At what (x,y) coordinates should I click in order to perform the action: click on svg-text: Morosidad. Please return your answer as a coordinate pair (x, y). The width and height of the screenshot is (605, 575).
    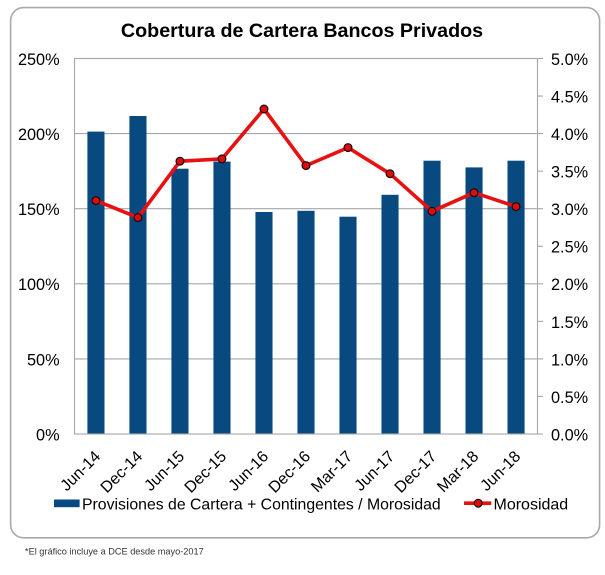
    Looking at the image, I should click on (531, 504).